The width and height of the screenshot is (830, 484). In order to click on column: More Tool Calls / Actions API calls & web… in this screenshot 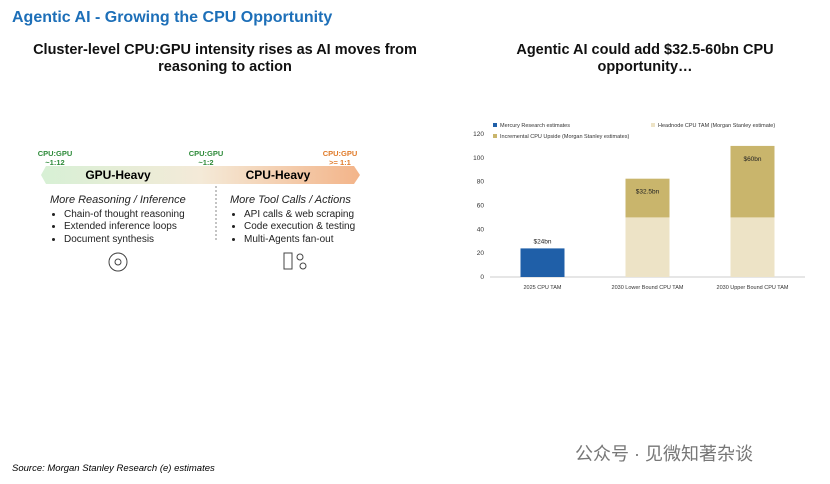, I will do `click(312, 220)`.